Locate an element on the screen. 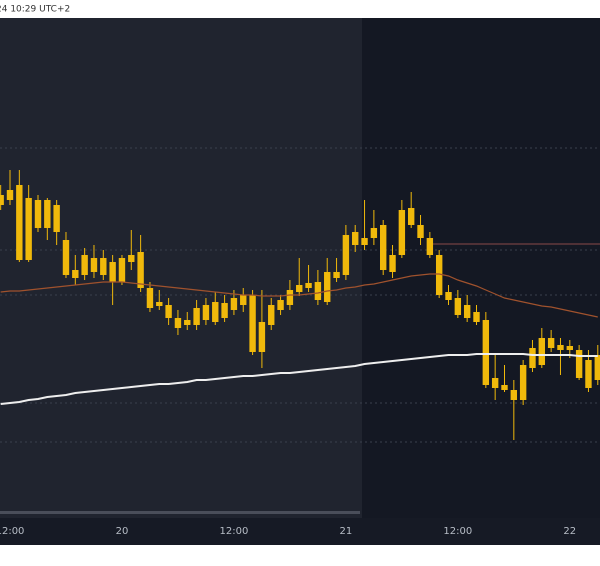  x-tick-label: 21 is located at coordinates (346, 531).